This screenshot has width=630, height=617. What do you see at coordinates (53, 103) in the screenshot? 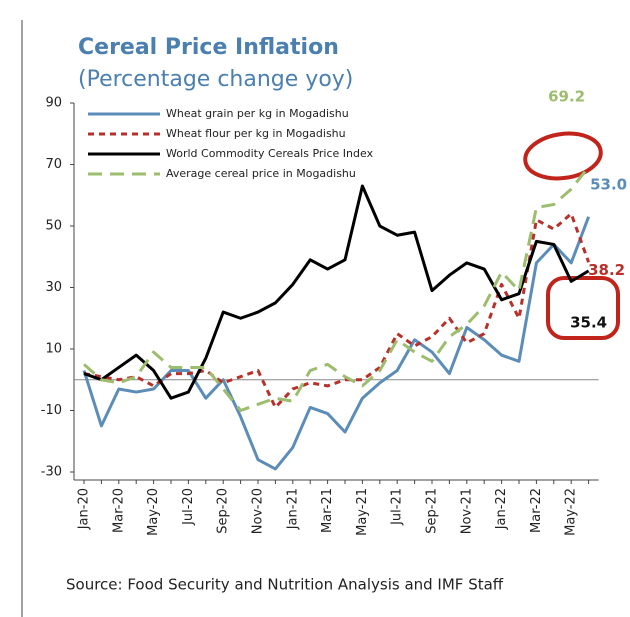
I see `y-tick-label: 90` at bounding box center [53, 103].